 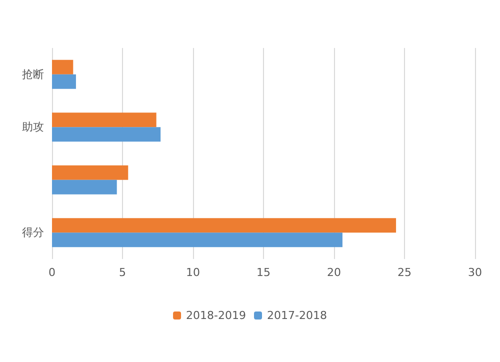 I want to click on y-tick-label: 得分, so click(x=33, y=233).